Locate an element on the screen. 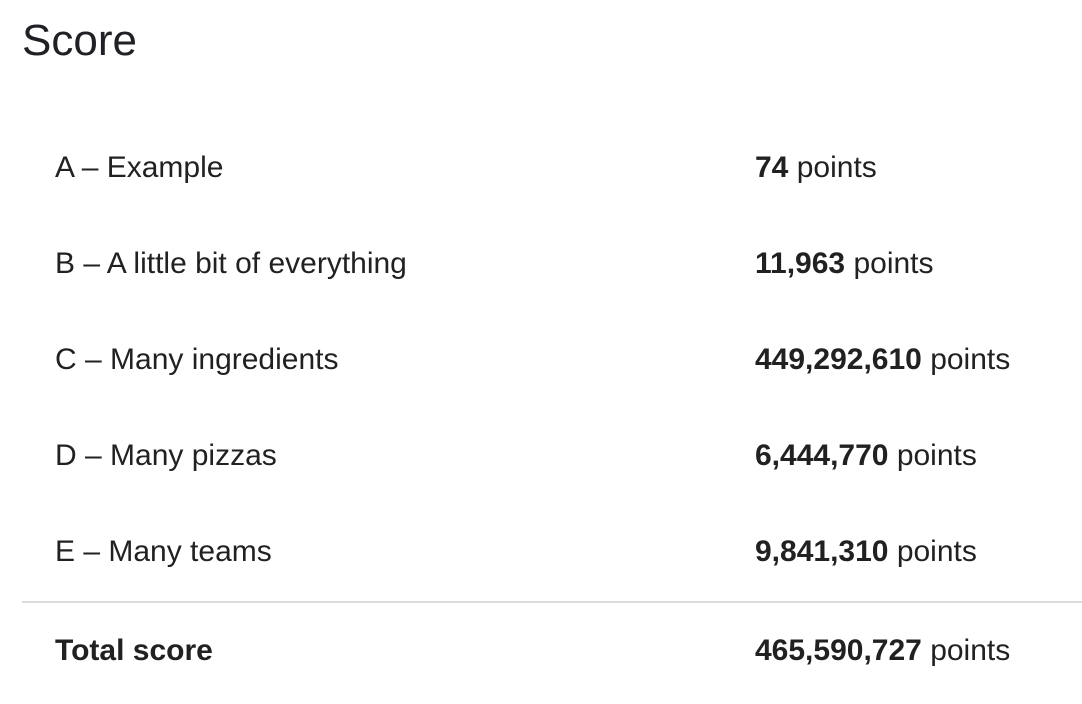 Image resolution: width=1082 pixels, height=704 pixels. score-row-c: C – Many ingredients 449,292,610 points is located at coordinates (552, 360).